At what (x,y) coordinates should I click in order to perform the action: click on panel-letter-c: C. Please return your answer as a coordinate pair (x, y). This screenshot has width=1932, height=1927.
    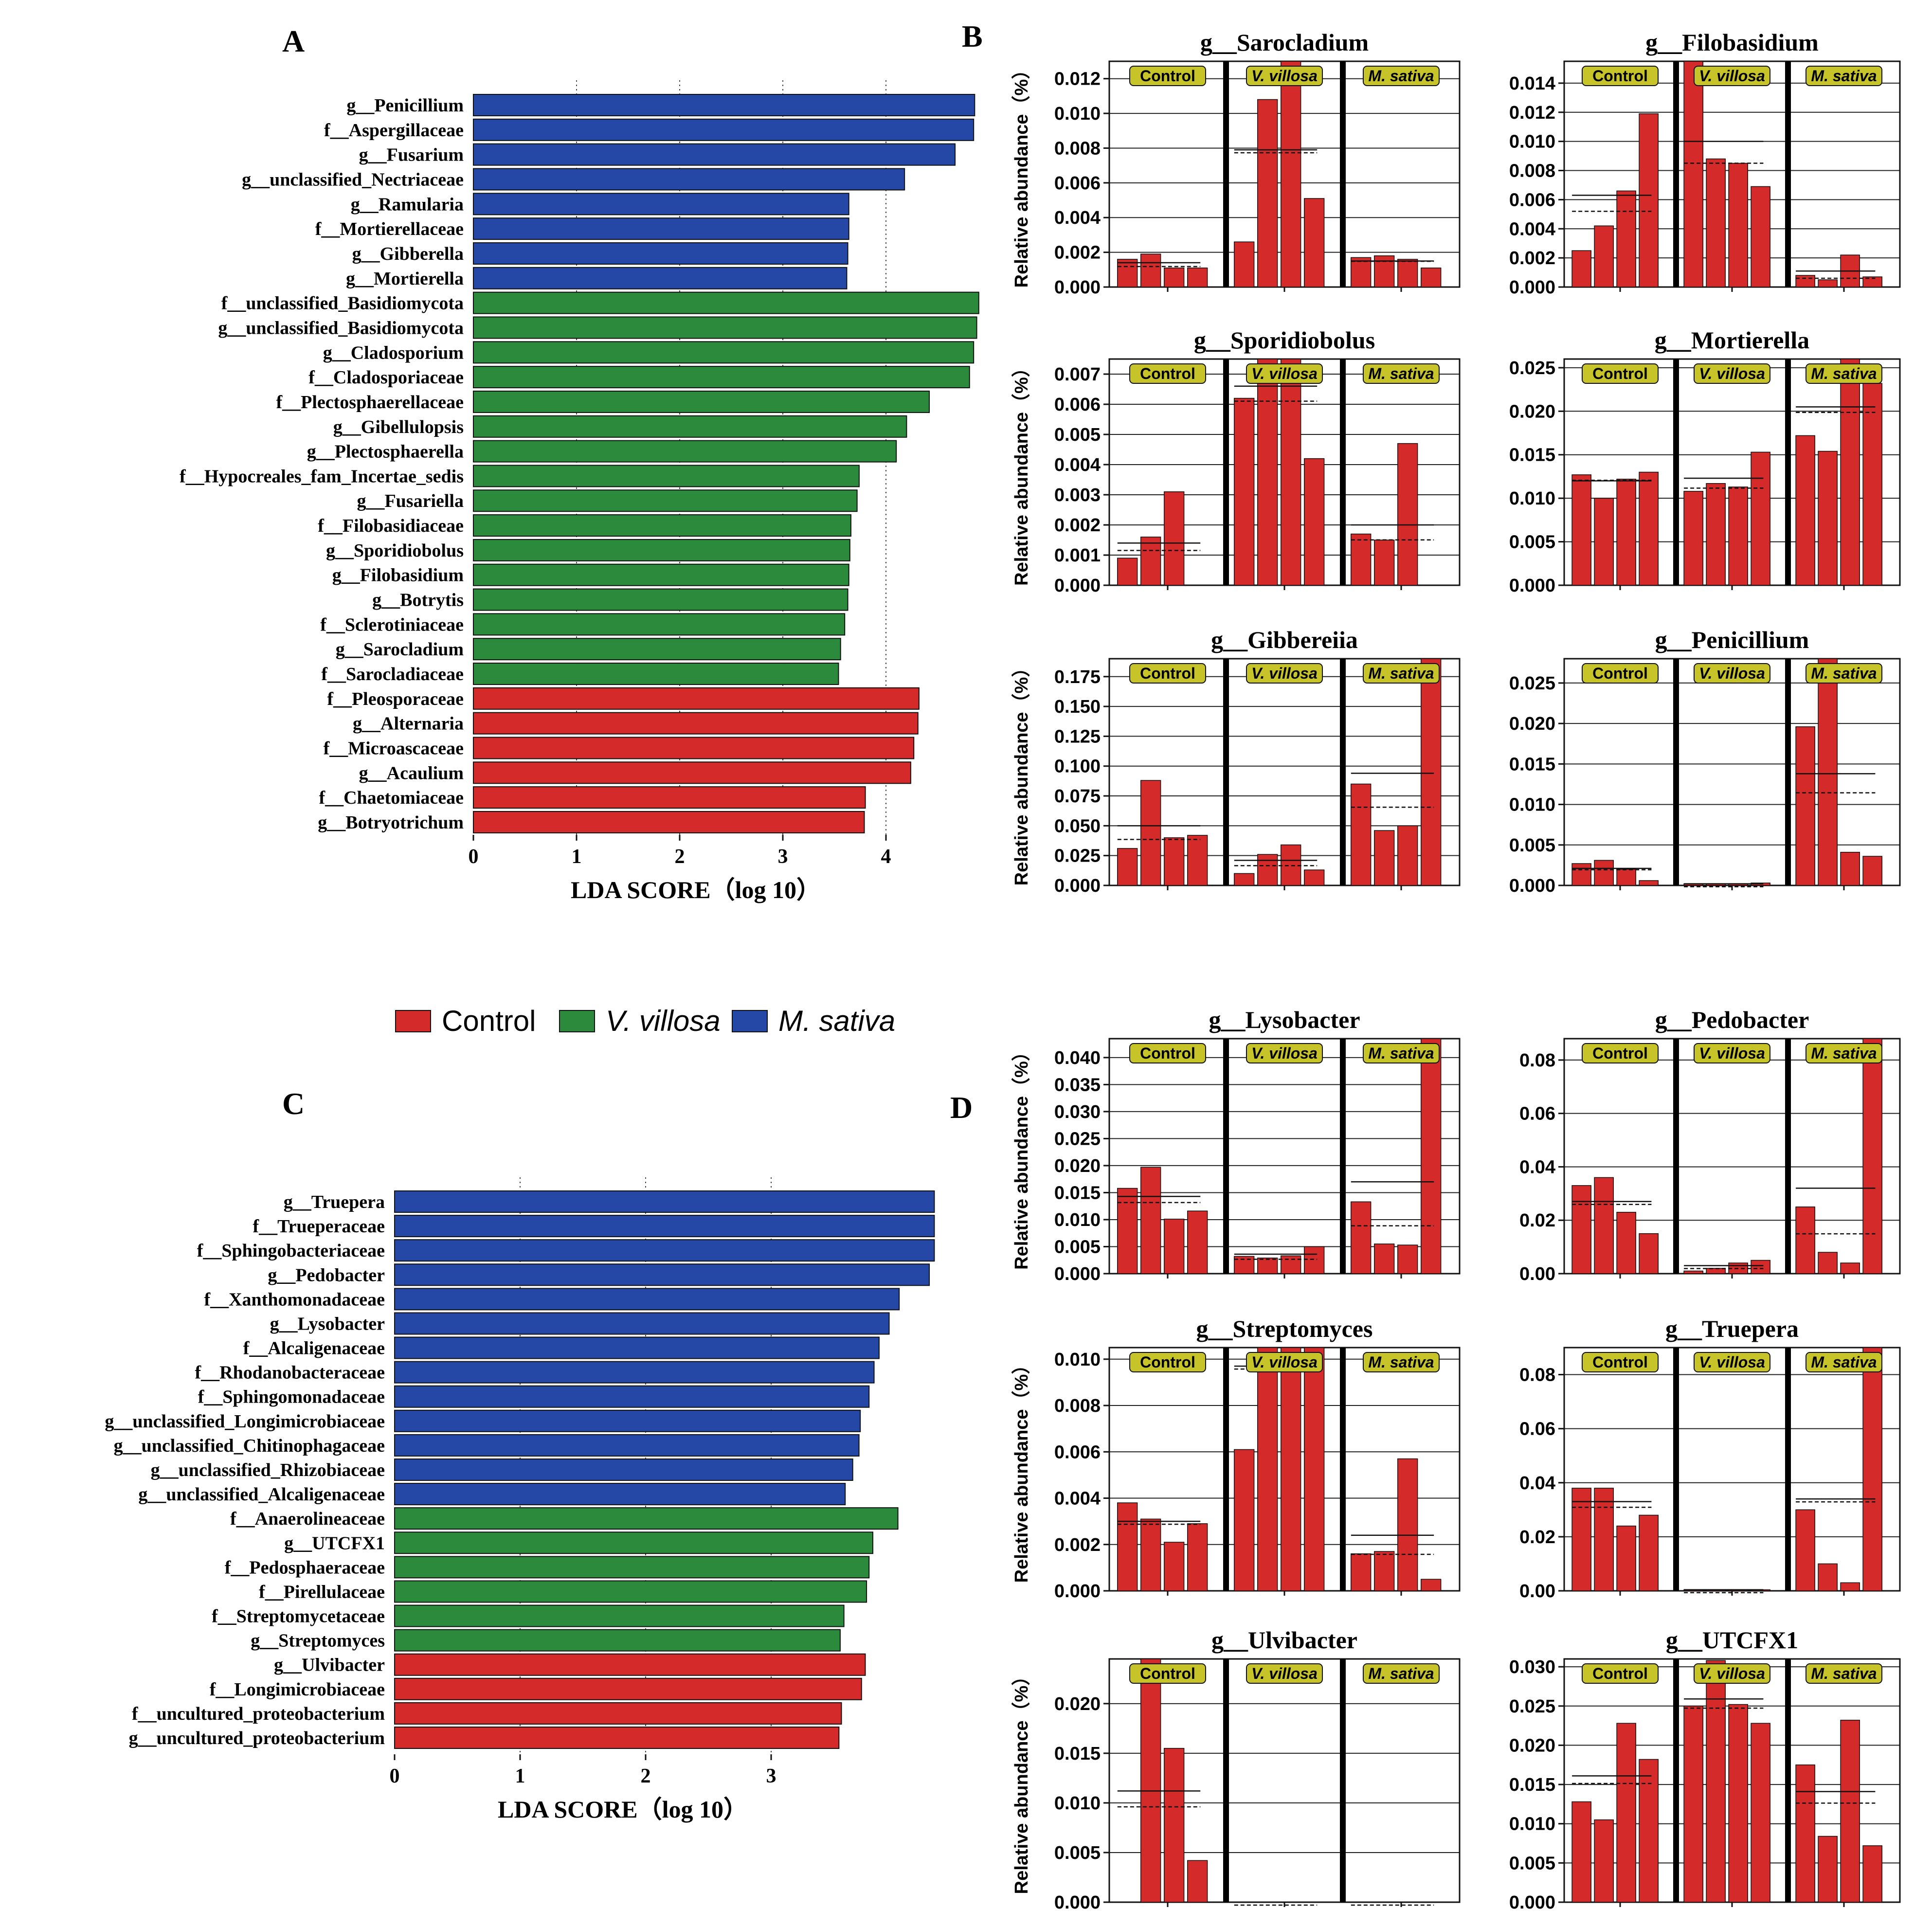
    Looking at the image, I should click on (293, 1104).